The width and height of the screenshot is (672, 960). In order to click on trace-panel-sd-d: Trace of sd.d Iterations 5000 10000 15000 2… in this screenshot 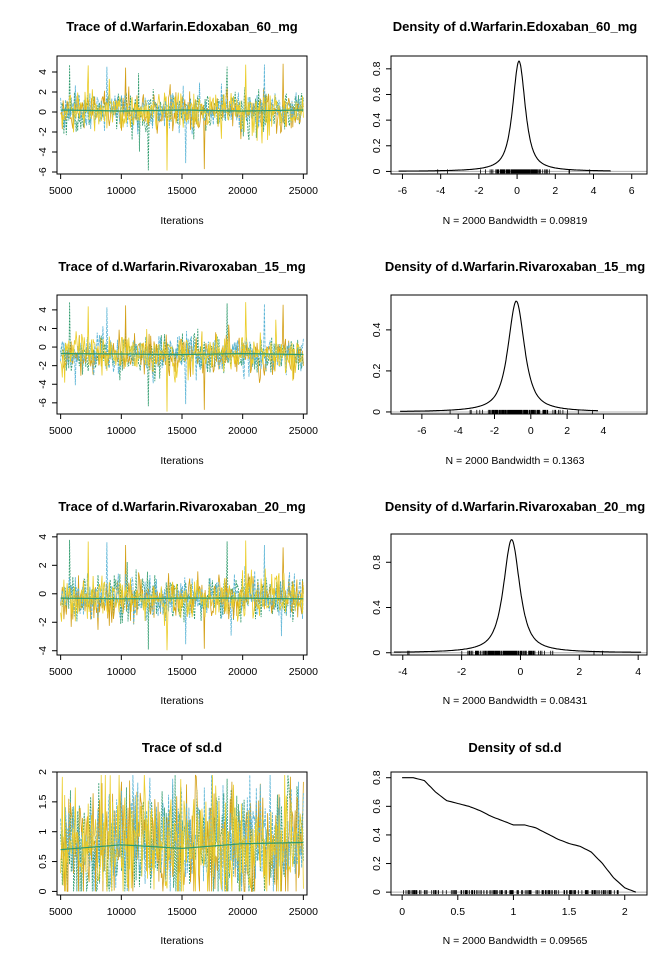, I will do `click(177, 843)`.